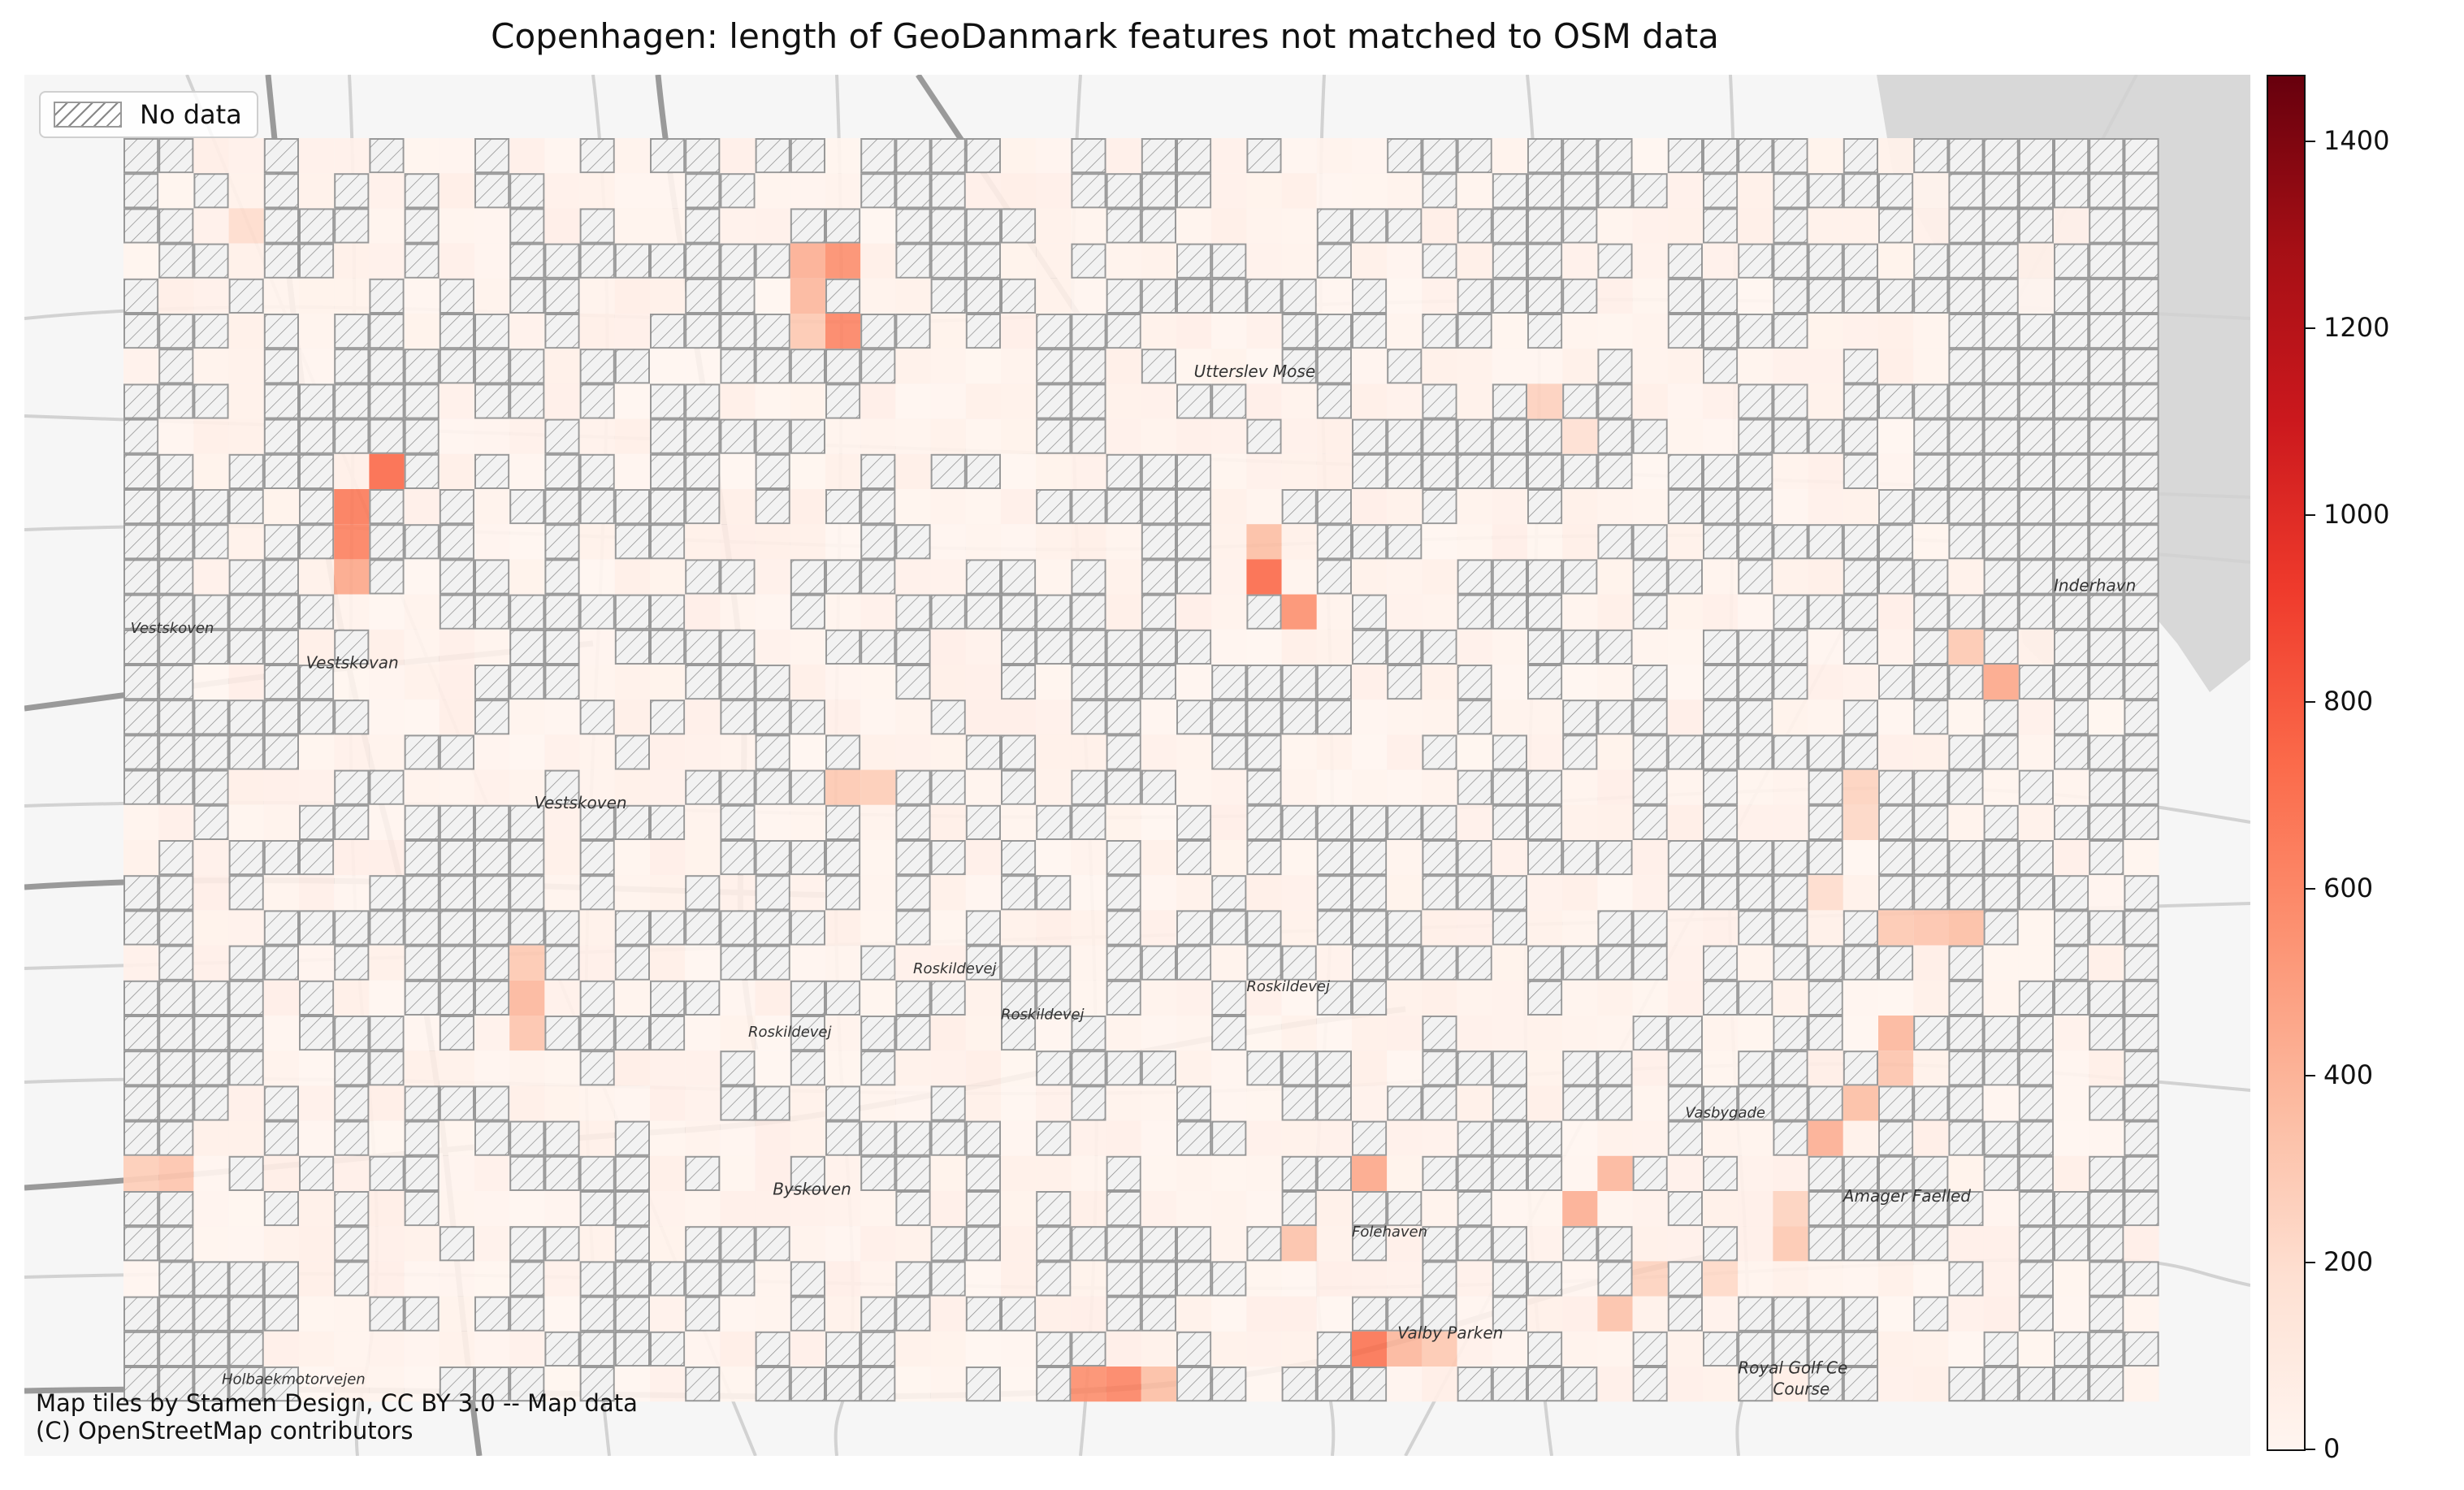 The height and width of the screenshot is (1490, 2464). I want to click on map-label: Folehaven, so click(1390, 1232).